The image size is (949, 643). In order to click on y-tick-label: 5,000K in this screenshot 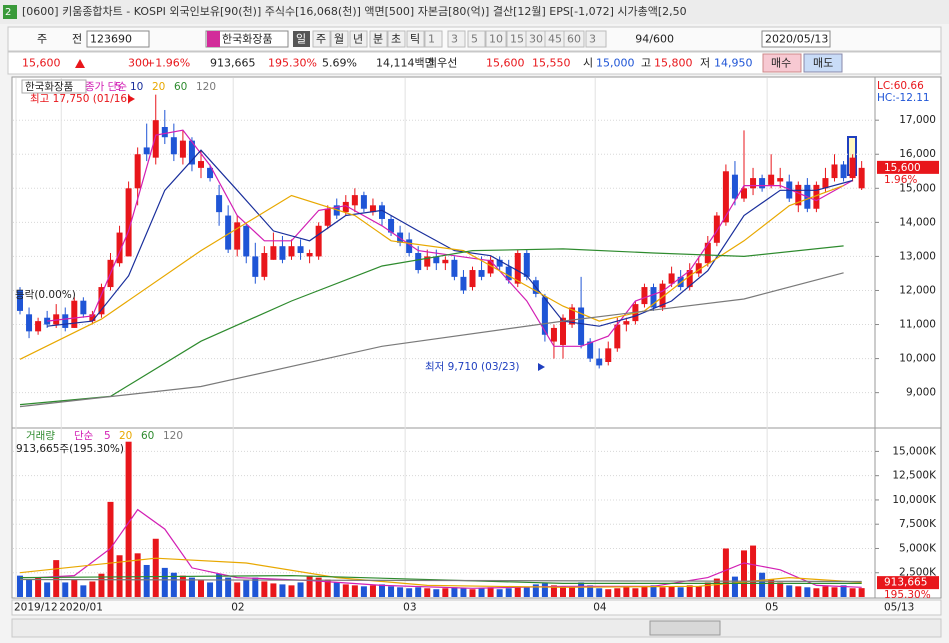, I will do `click(918, 548)`.